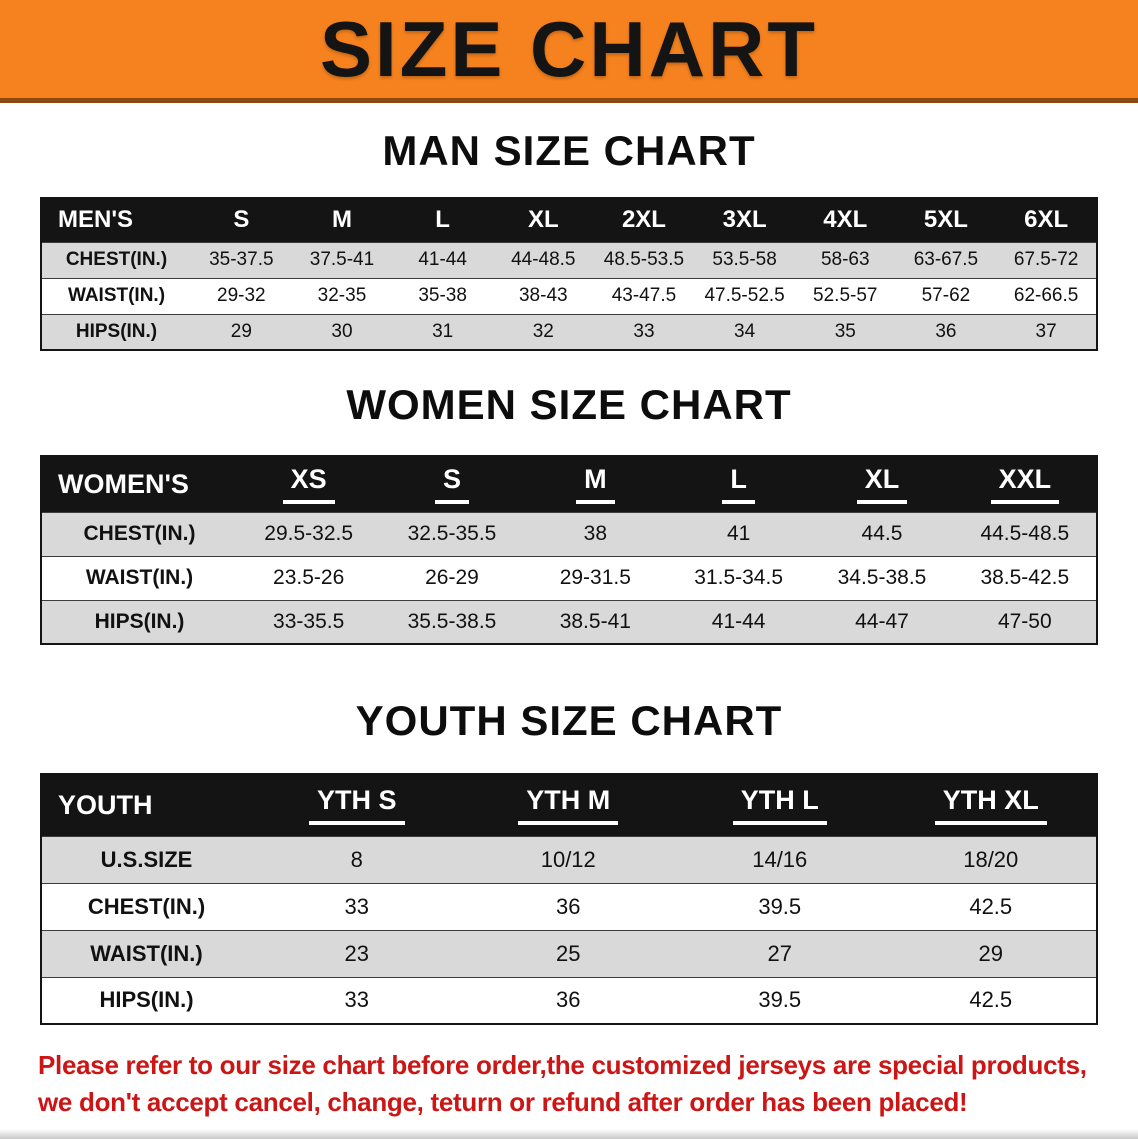 This screenshot has height=1139, width=1138. Describe the element at coordinates (1046, 259) in the screenshot. I see `value-cell: 67.5-72` at that location.